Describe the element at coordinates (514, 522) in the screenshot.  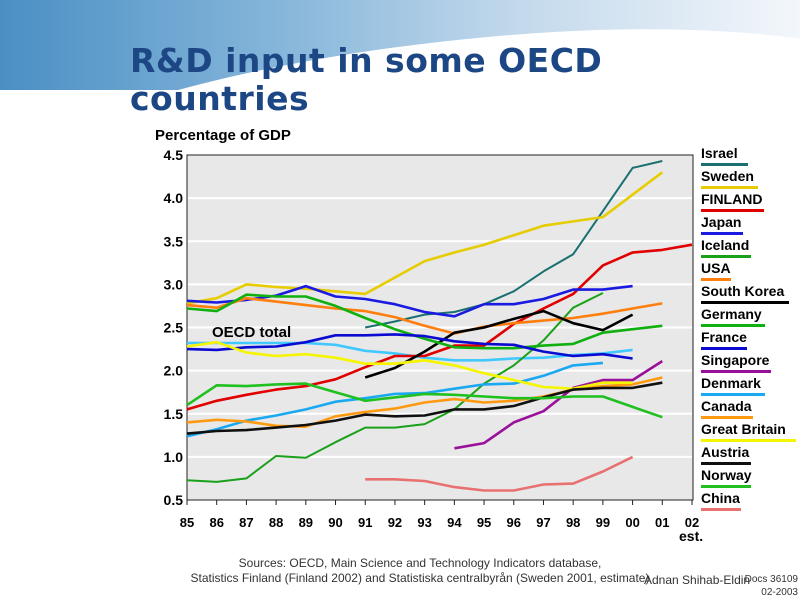
I see `x-tick-label: 96` at that location.